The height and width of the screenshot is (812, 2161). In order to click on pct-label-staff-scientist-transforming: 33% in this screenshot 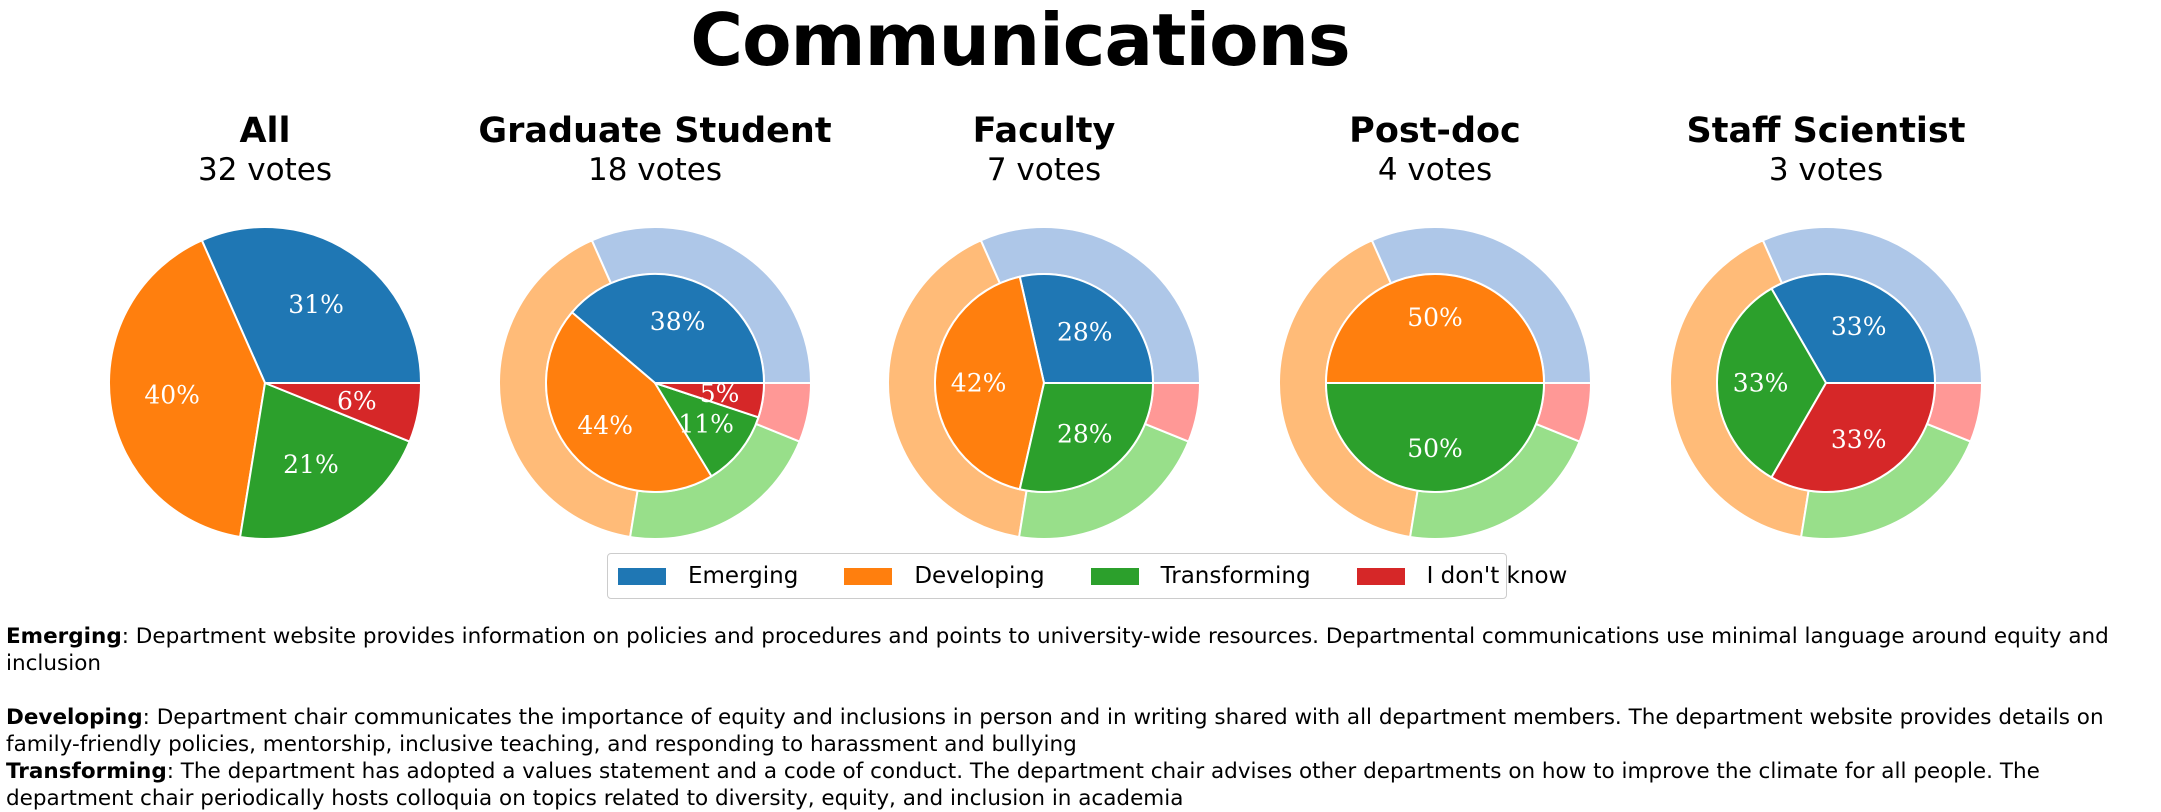, I will do `click(1761, 383)`.